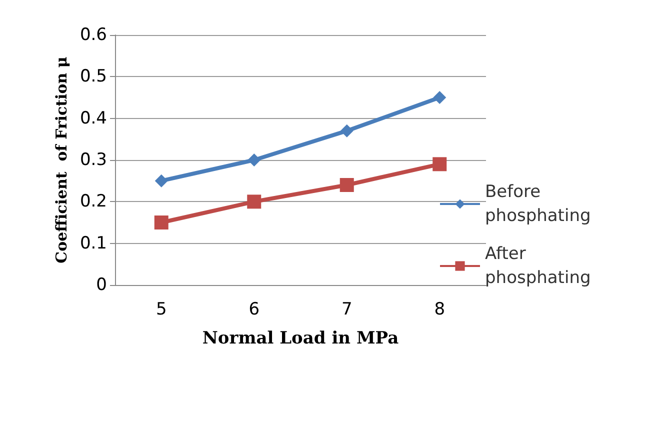  I want to click on y-tick-label: 0.3, so click(93, 160).